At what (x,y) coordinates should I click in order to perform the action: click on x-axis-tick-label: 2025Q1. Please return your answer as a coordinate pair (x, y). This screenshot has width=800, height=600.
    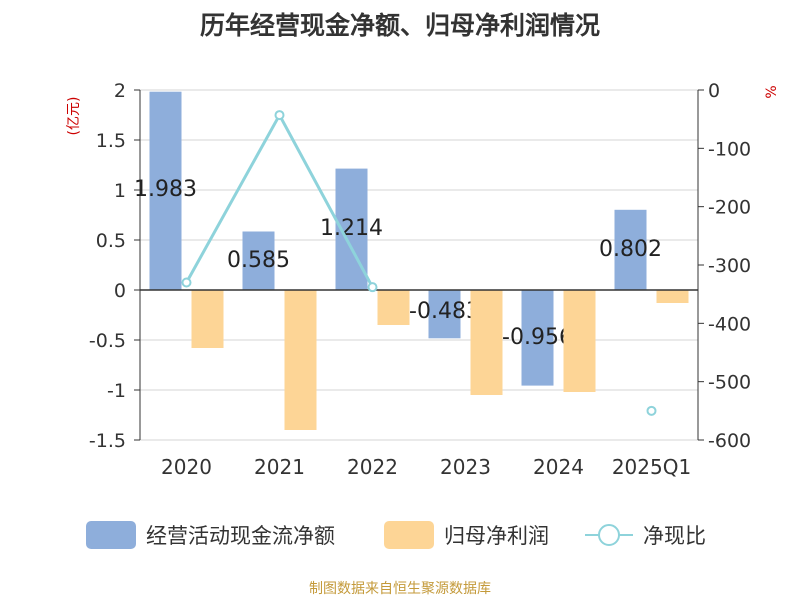
    Looking at the image, I should click on (651, 467).